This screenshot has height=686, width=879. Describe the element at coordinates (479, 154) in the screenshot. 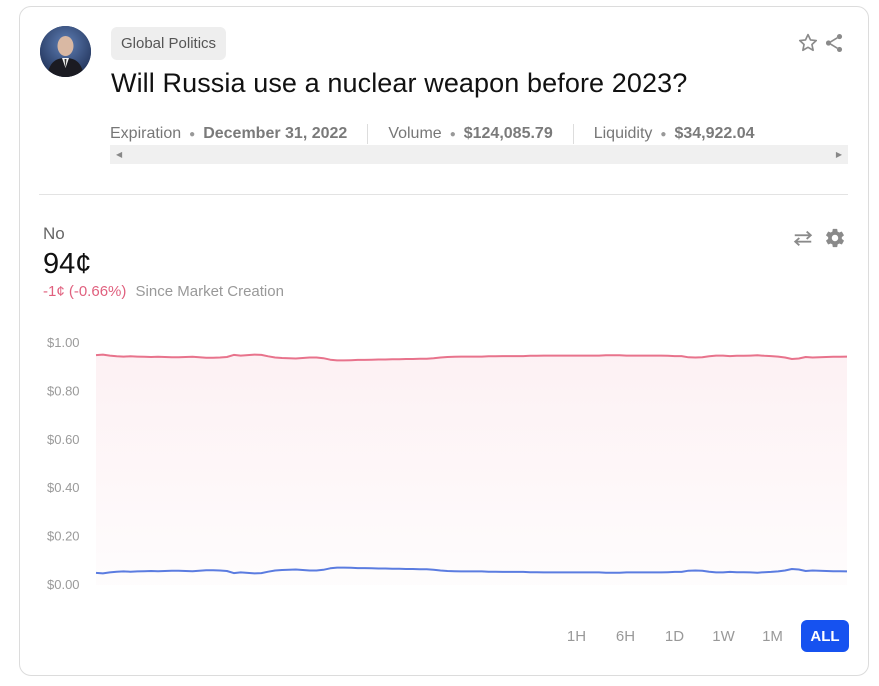

I see `horizontal-scrollbar: ◀ ▶` at that location.